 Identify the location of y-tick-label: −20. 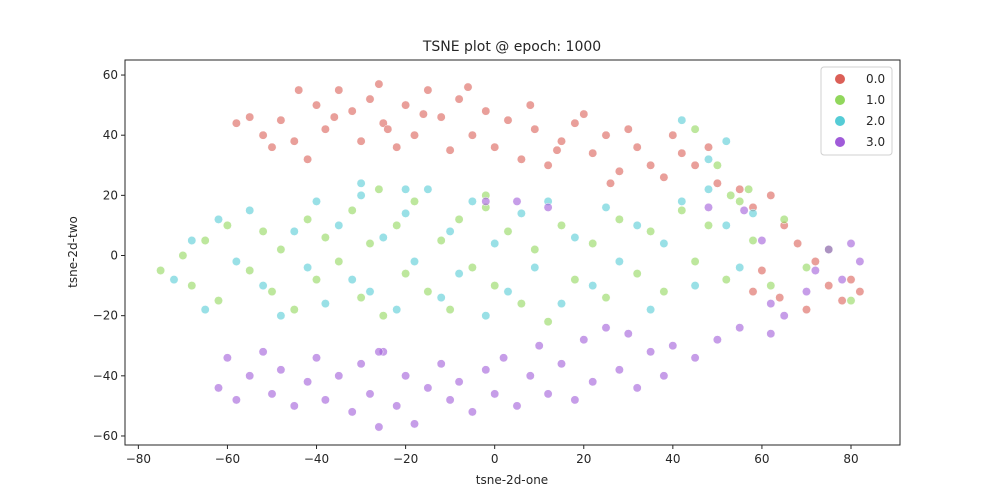
(105, 316).